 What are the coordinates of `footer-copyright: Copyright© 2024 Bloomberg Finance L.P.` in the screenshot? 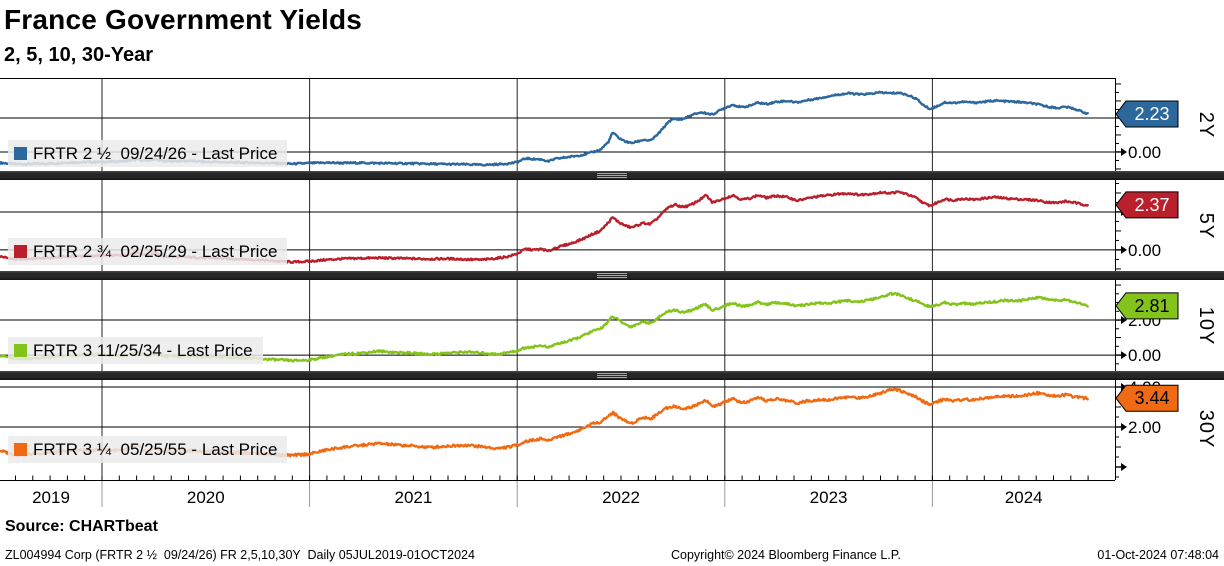 It's located at (786, 555).